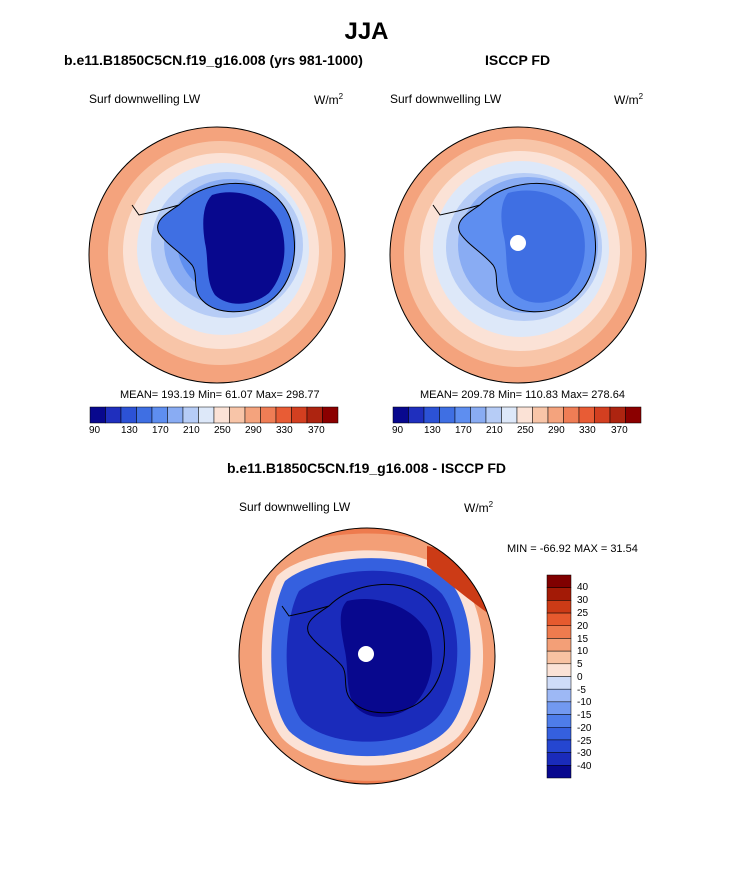 The height and width of the screenshot is (882, 733). I want to click on interior-deep, so click(244, 248).